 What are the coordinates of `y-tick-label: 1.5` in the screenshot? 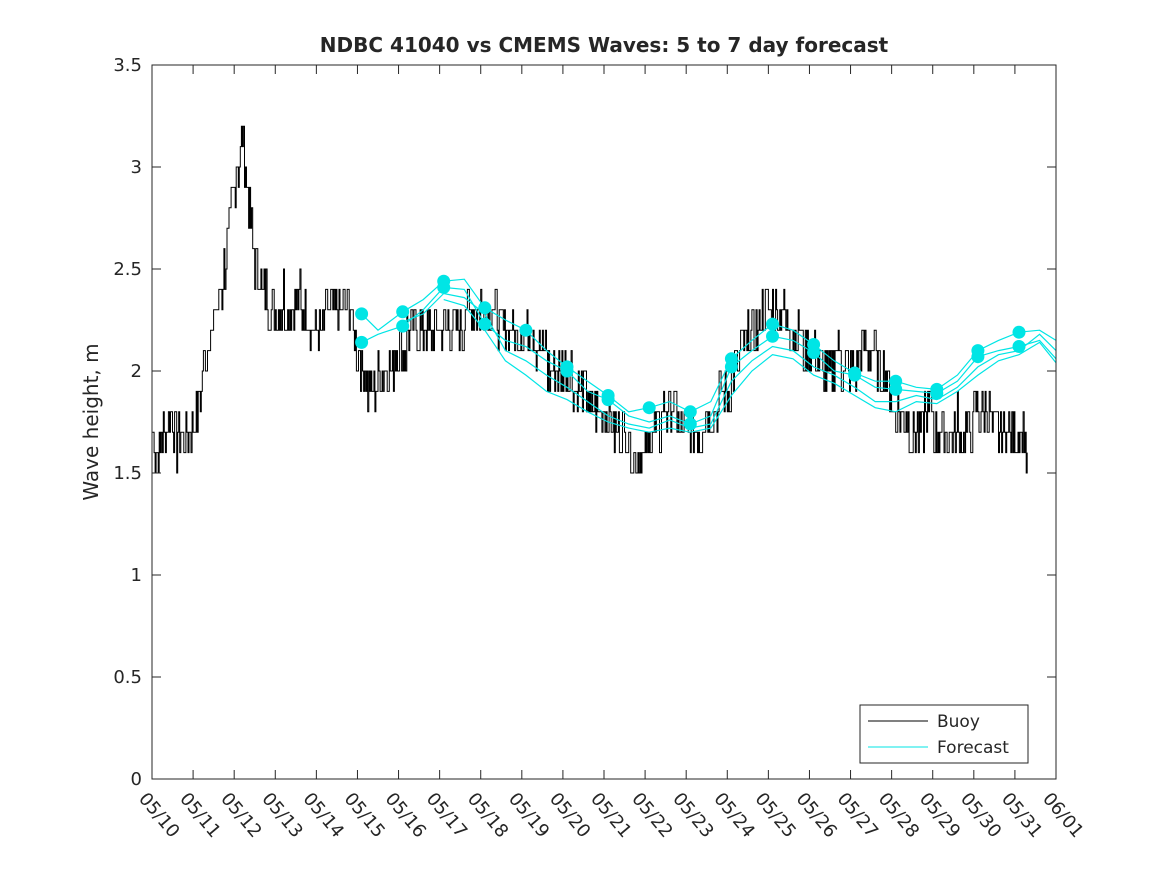 It's located at (127, 473).